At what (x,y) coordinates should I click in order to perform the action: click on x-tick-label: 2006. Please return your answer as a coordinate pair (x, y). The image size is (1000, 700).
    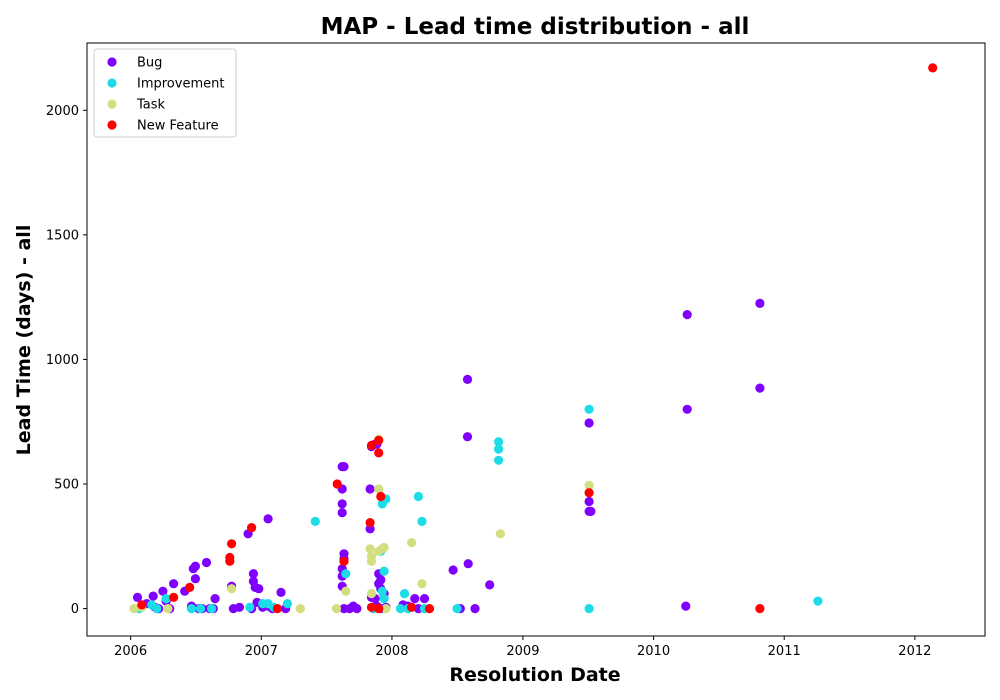
    Looking at the image, I should click on (130, 651).